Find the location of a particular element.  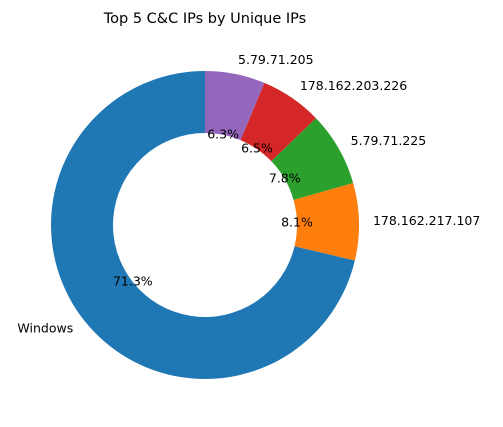

slice-label-178-162-217-107: 178.162.217.107 is located at coordinates (426, 220).